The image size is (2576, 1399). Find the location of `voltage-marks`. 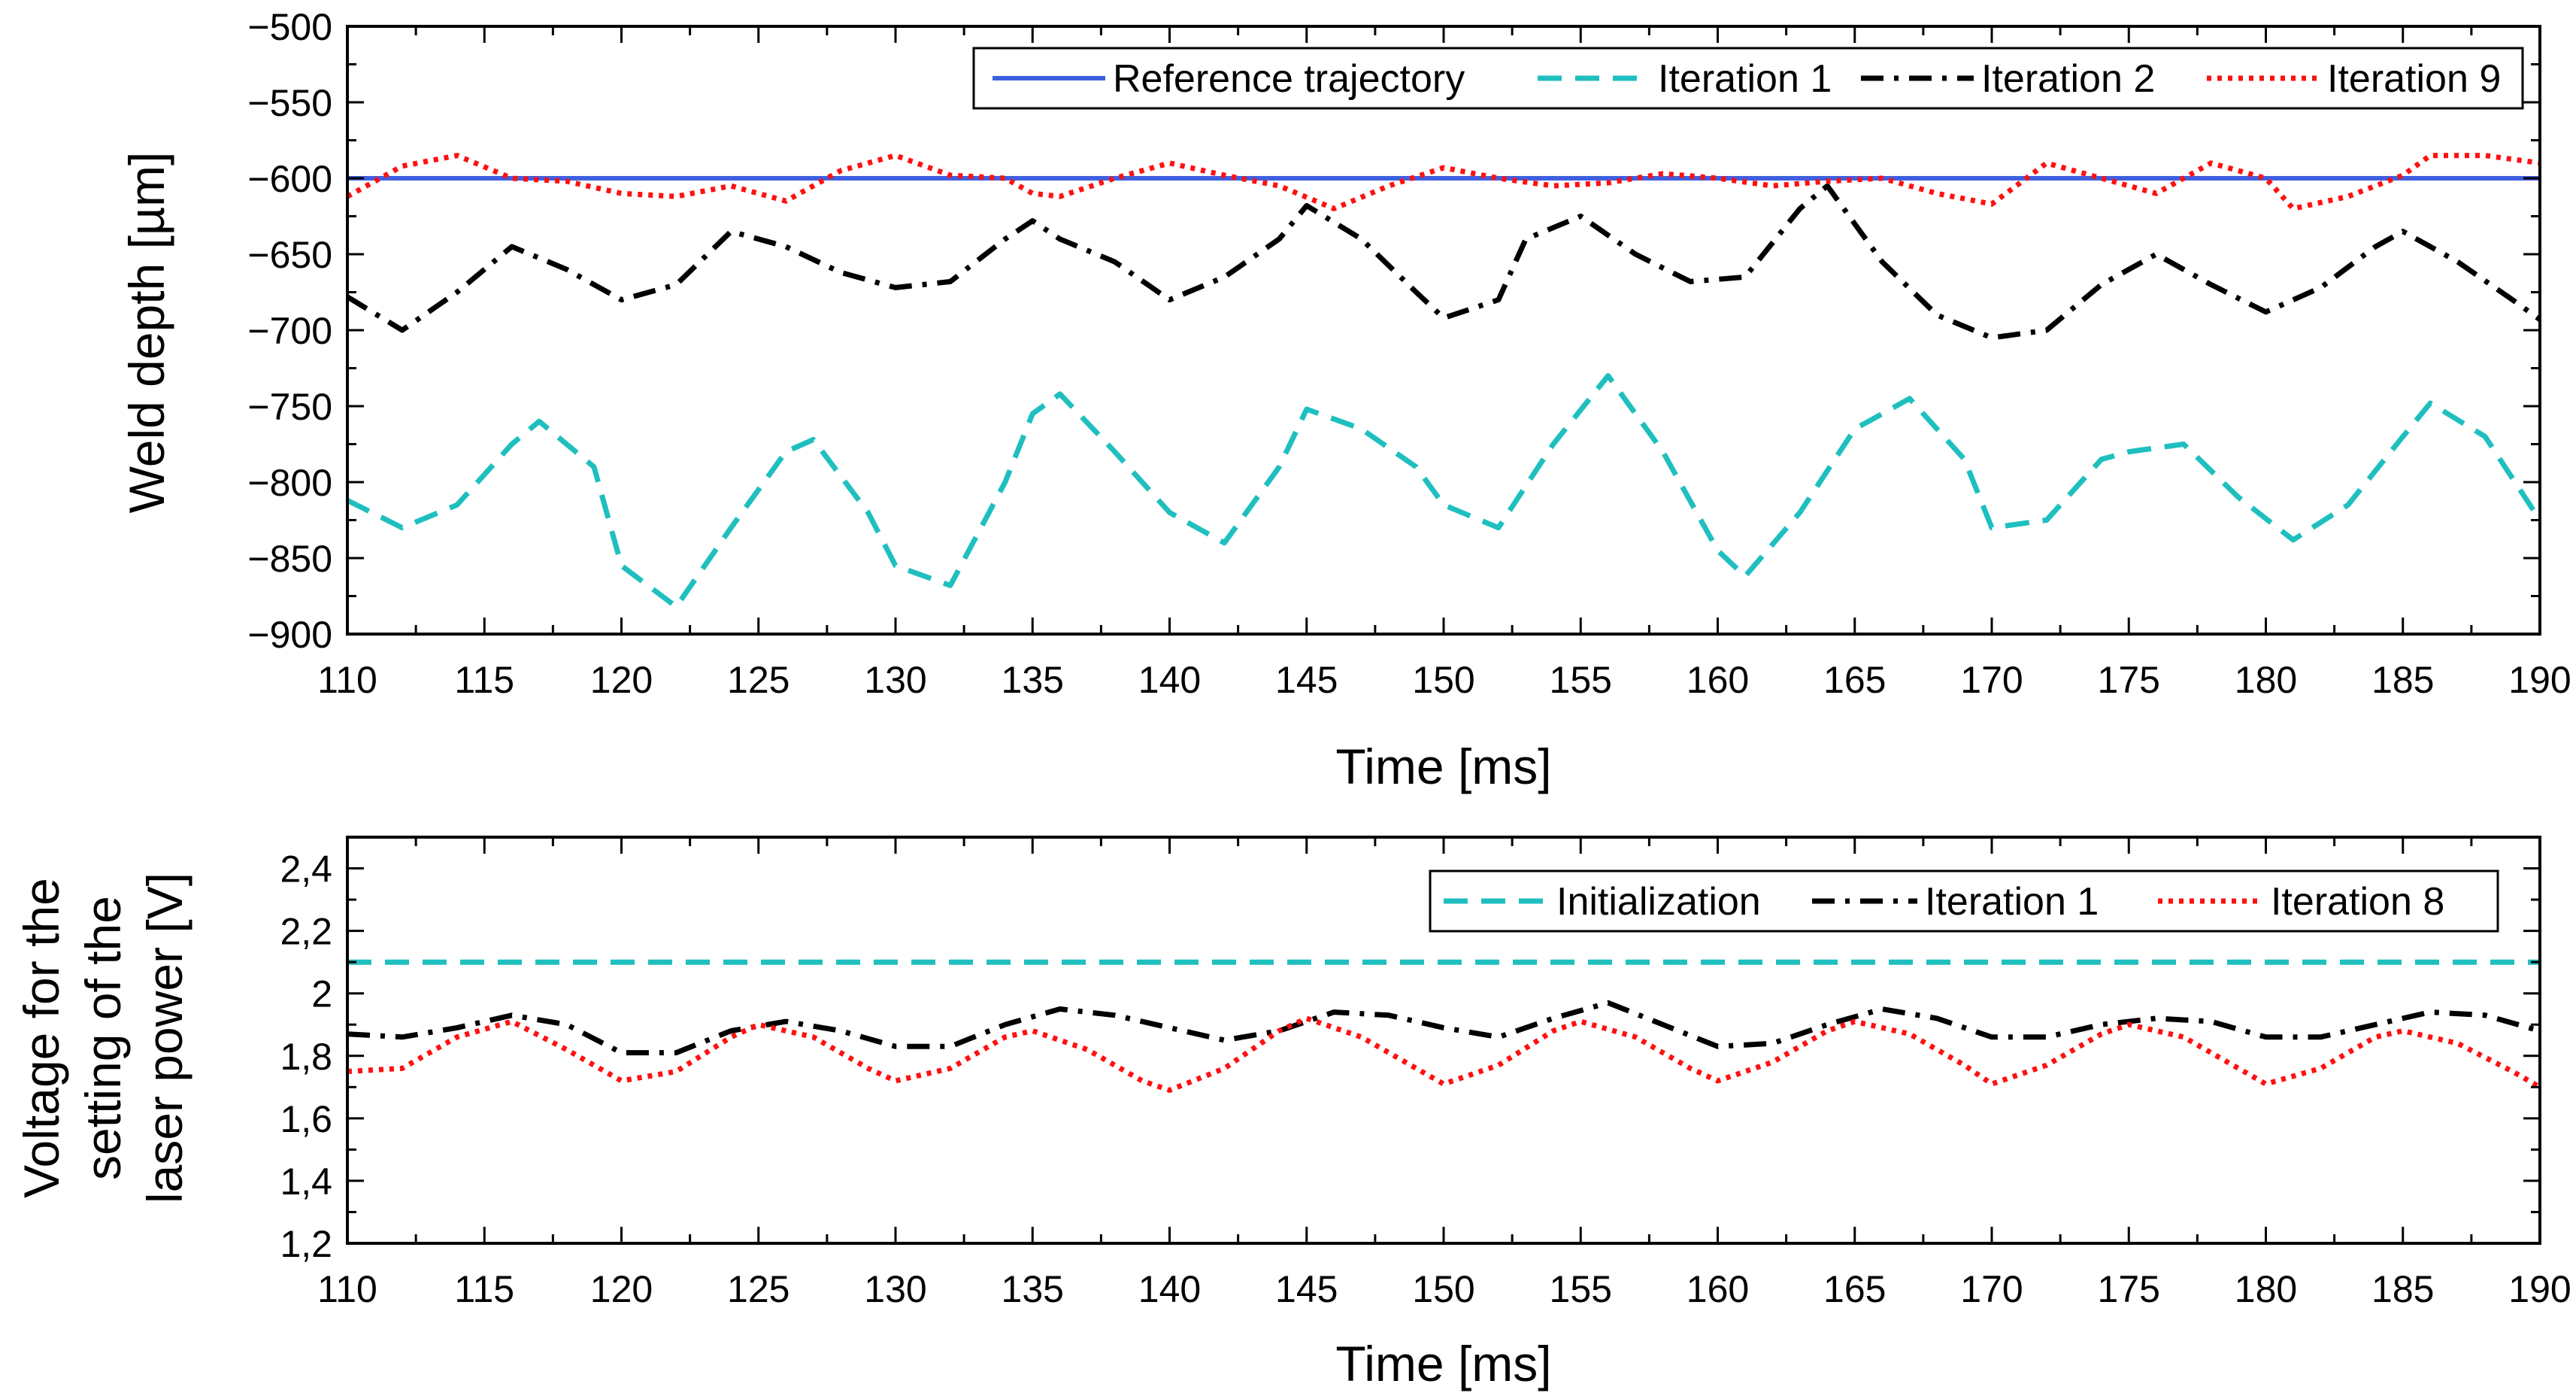

voltage-marks is located at coordinates (1444, 1026).